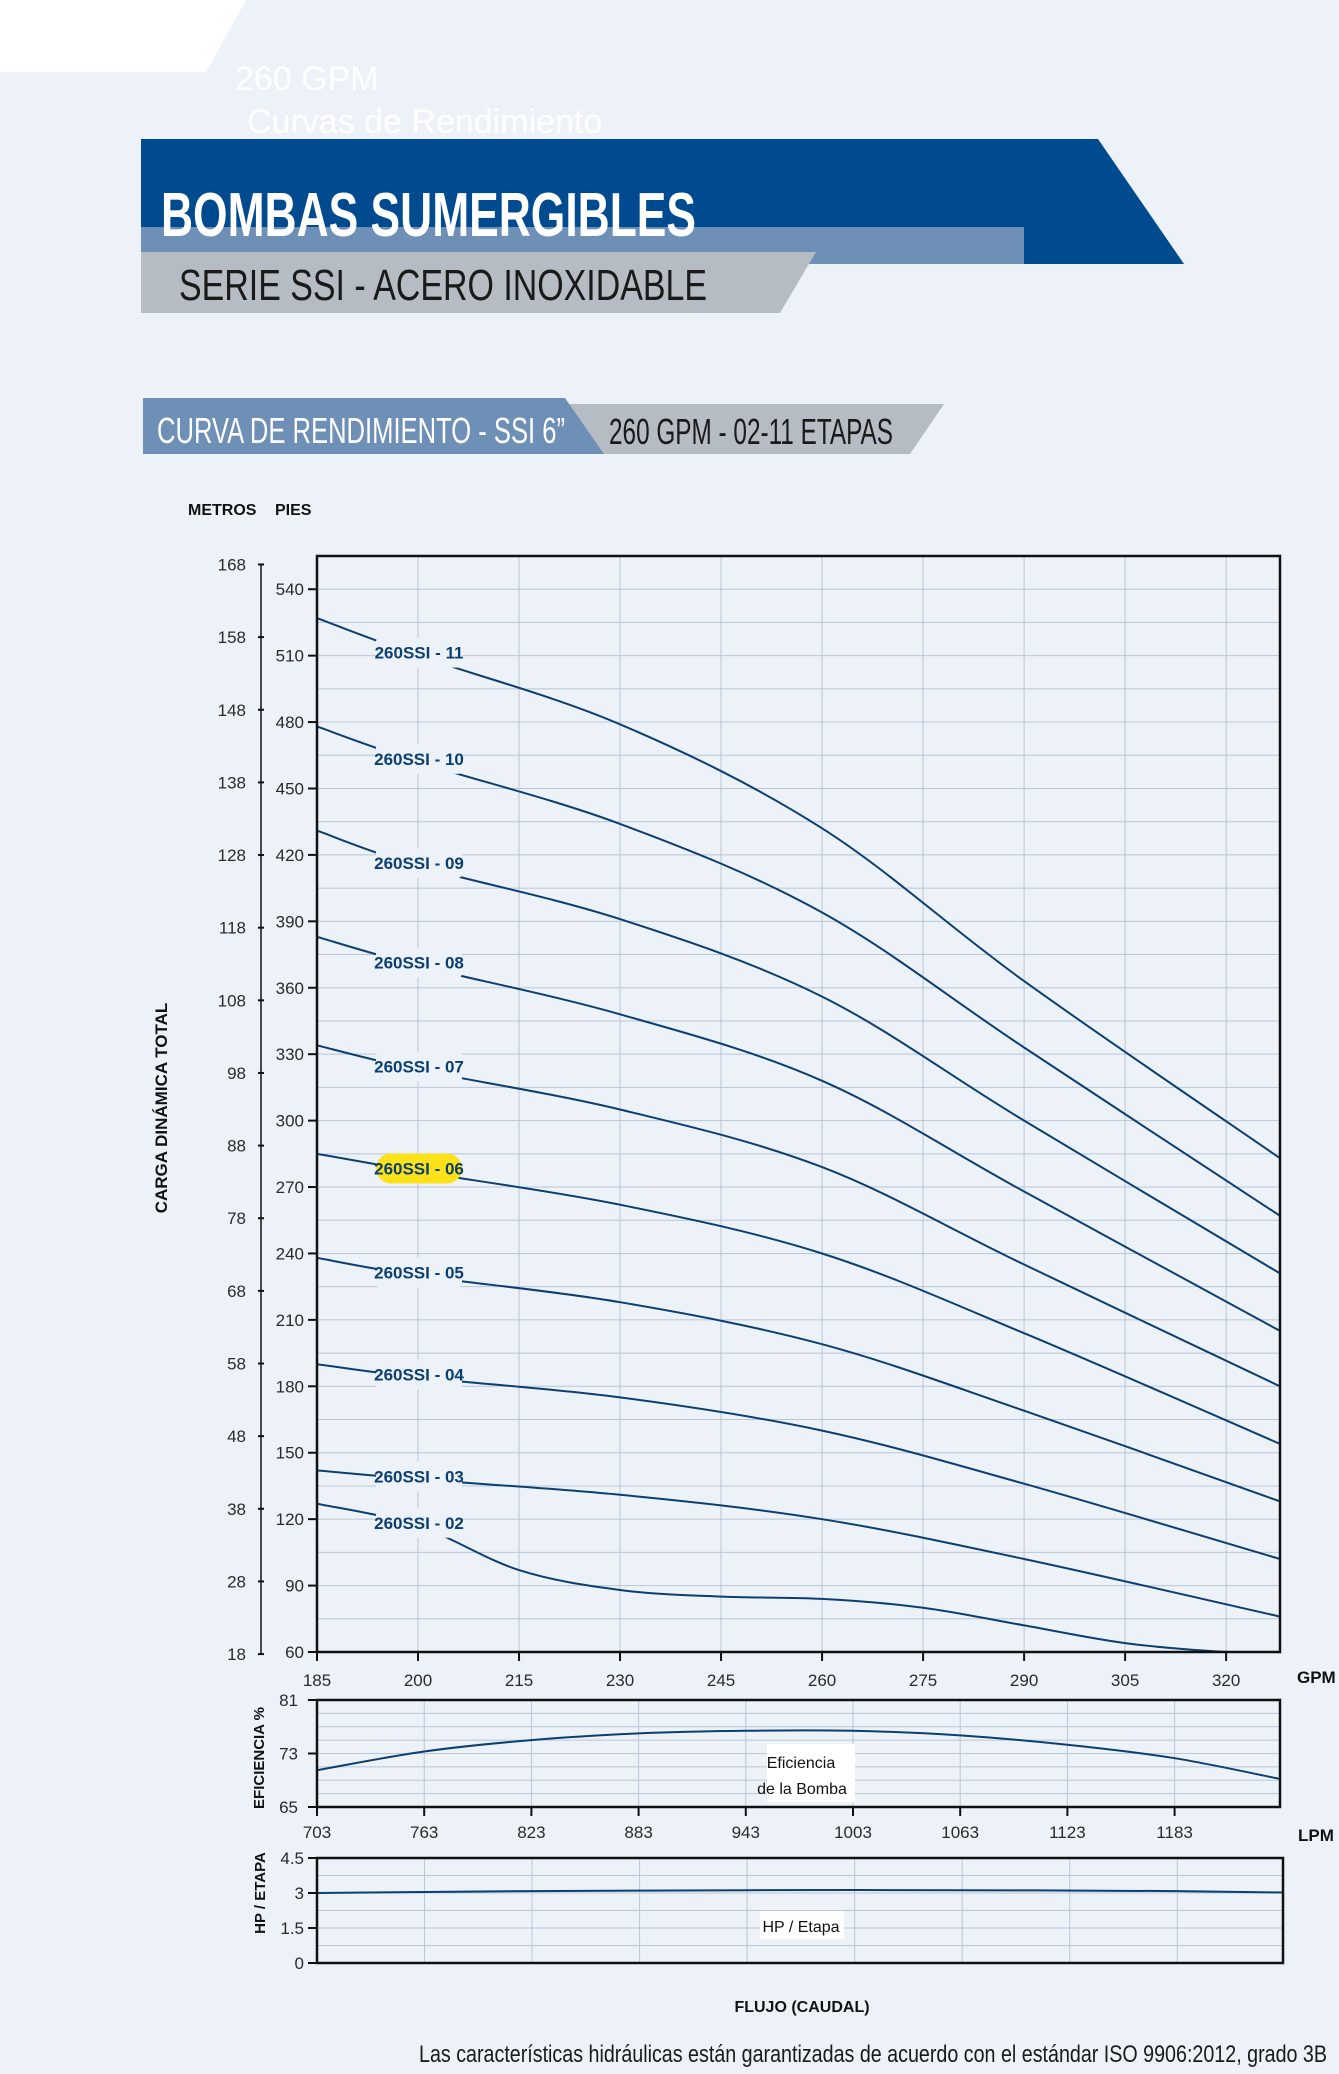  I want to click on efficiency-tick-labels: 703 763 823 883 943 1003 1063 1123 1183 65 73 81, so click(736, 1766).